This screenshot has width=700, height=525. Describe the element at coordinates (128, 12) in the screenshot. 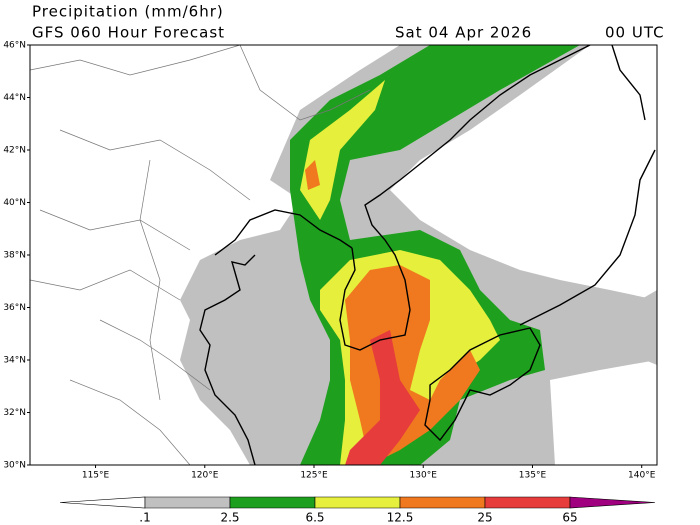

I see `title: Precipitation (mm/6hr)` at that location.